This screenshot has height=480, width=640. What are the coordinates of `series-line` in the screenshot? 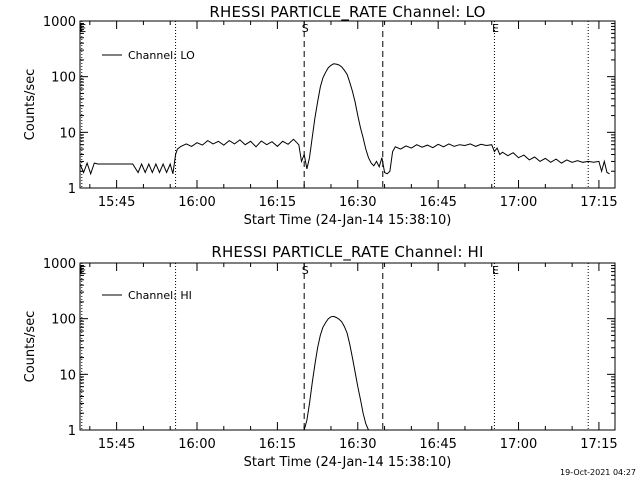 It's located at (336, 372).